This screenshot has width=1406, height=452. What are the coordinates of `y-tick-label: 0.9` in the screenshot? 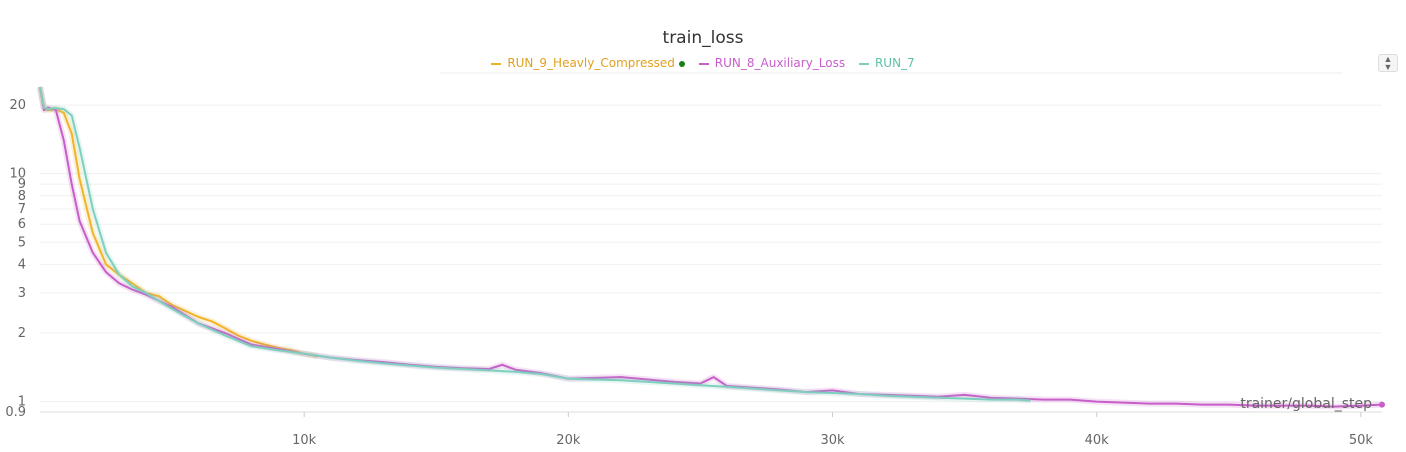 It's located at (15, 412).